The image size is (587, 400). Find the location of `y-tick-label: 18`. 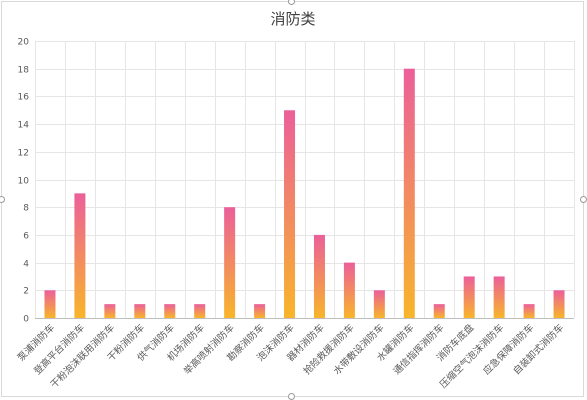

y-tick-label: 18 is located at coordinates (24, 71).